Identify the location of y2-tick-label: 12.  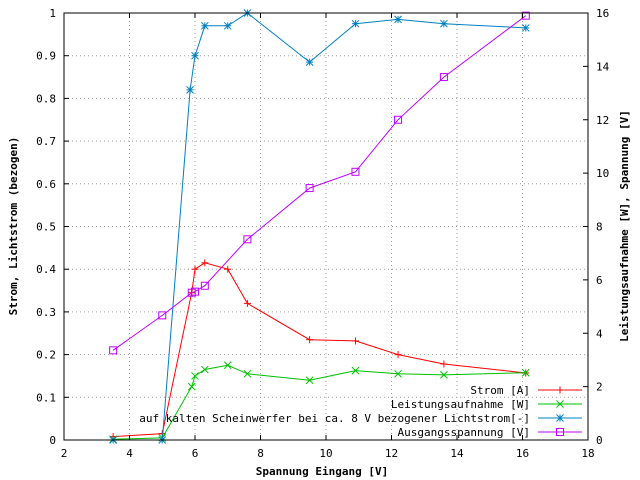
(602, 120).